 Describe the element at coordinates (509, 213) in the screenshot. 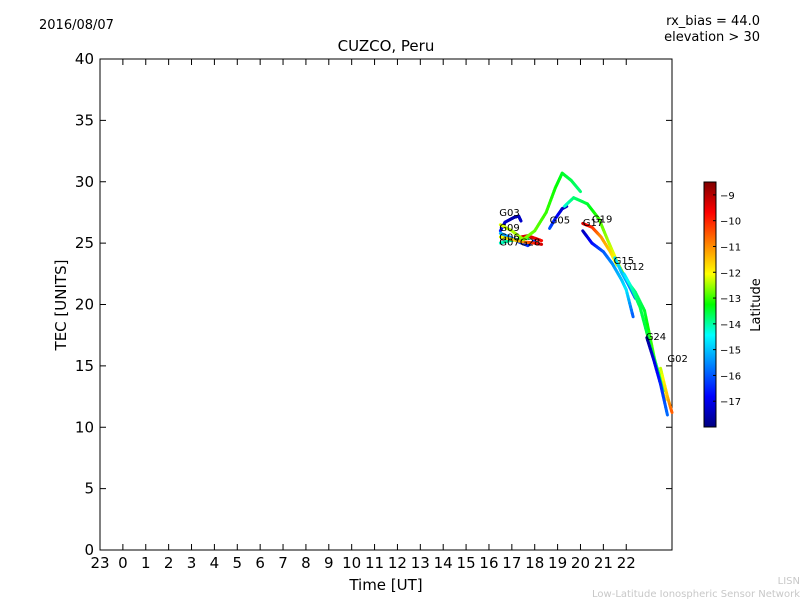

I see `series-label-g03: G03` at that location.